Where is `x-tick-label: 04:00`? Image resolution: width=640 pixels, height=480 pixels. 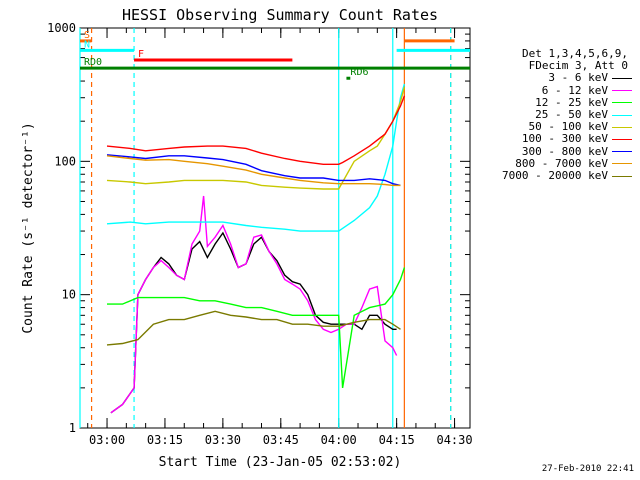 x-tick-label: 04:00 is located at coordinates (339, 440).